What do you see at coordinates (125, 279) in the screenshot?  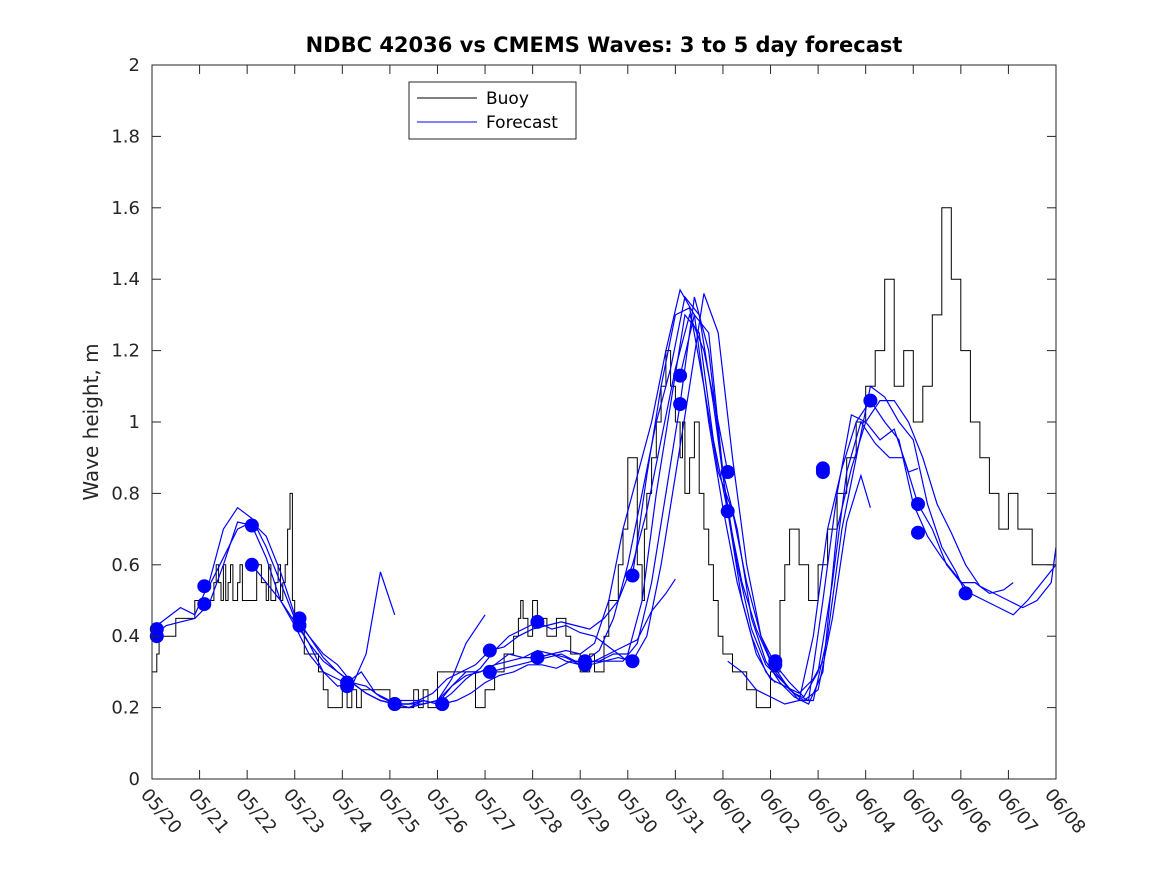 I see `y-tick-label: 1.4` at bounding box center [125, 279].